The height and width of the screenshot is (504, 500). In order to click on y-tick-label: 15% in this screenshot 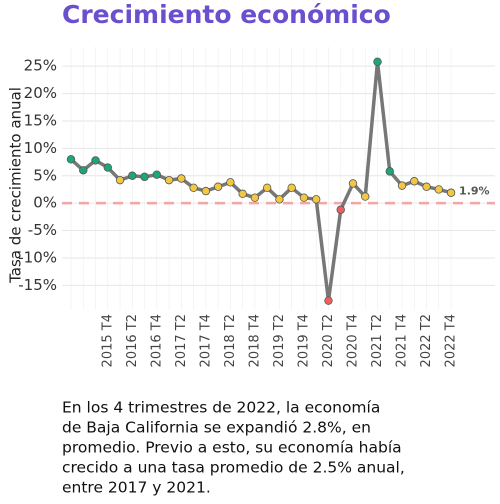, I will do `click(40, 120)`.